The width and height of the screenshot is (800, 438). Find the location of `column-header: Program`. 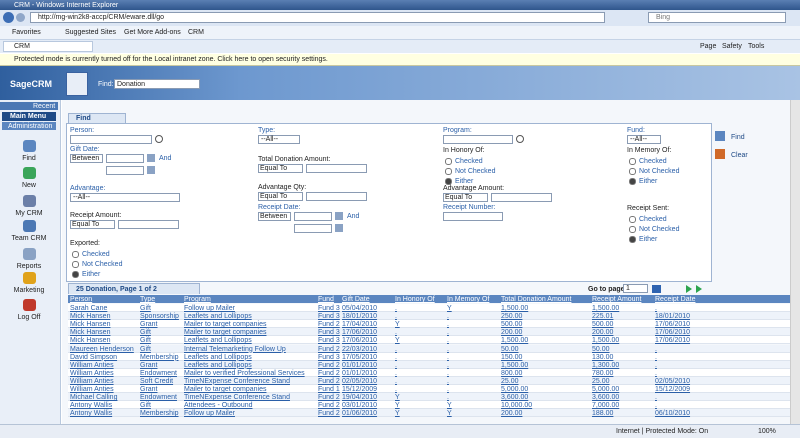

column-header: Program is located at coordinates (197, 299).